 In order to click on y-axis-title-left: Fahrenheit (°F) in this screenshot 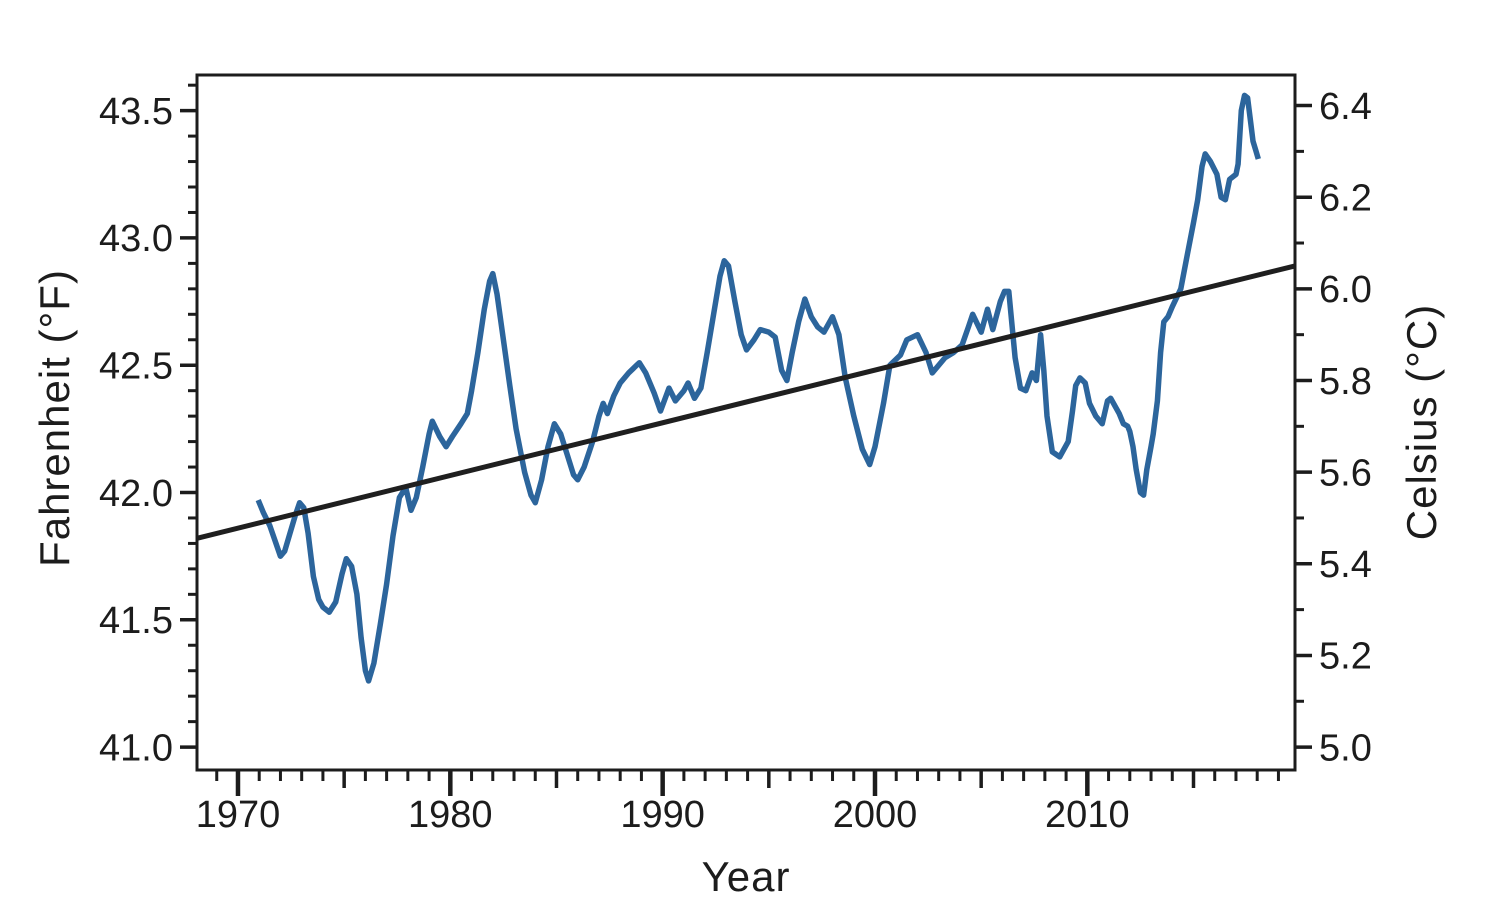, I will do `click(54, 418)`.